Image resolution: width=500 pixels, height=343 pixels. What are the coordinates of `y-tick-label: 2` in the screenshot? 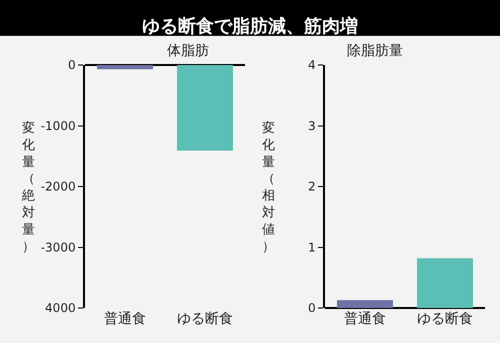 It's located at (312, 187).